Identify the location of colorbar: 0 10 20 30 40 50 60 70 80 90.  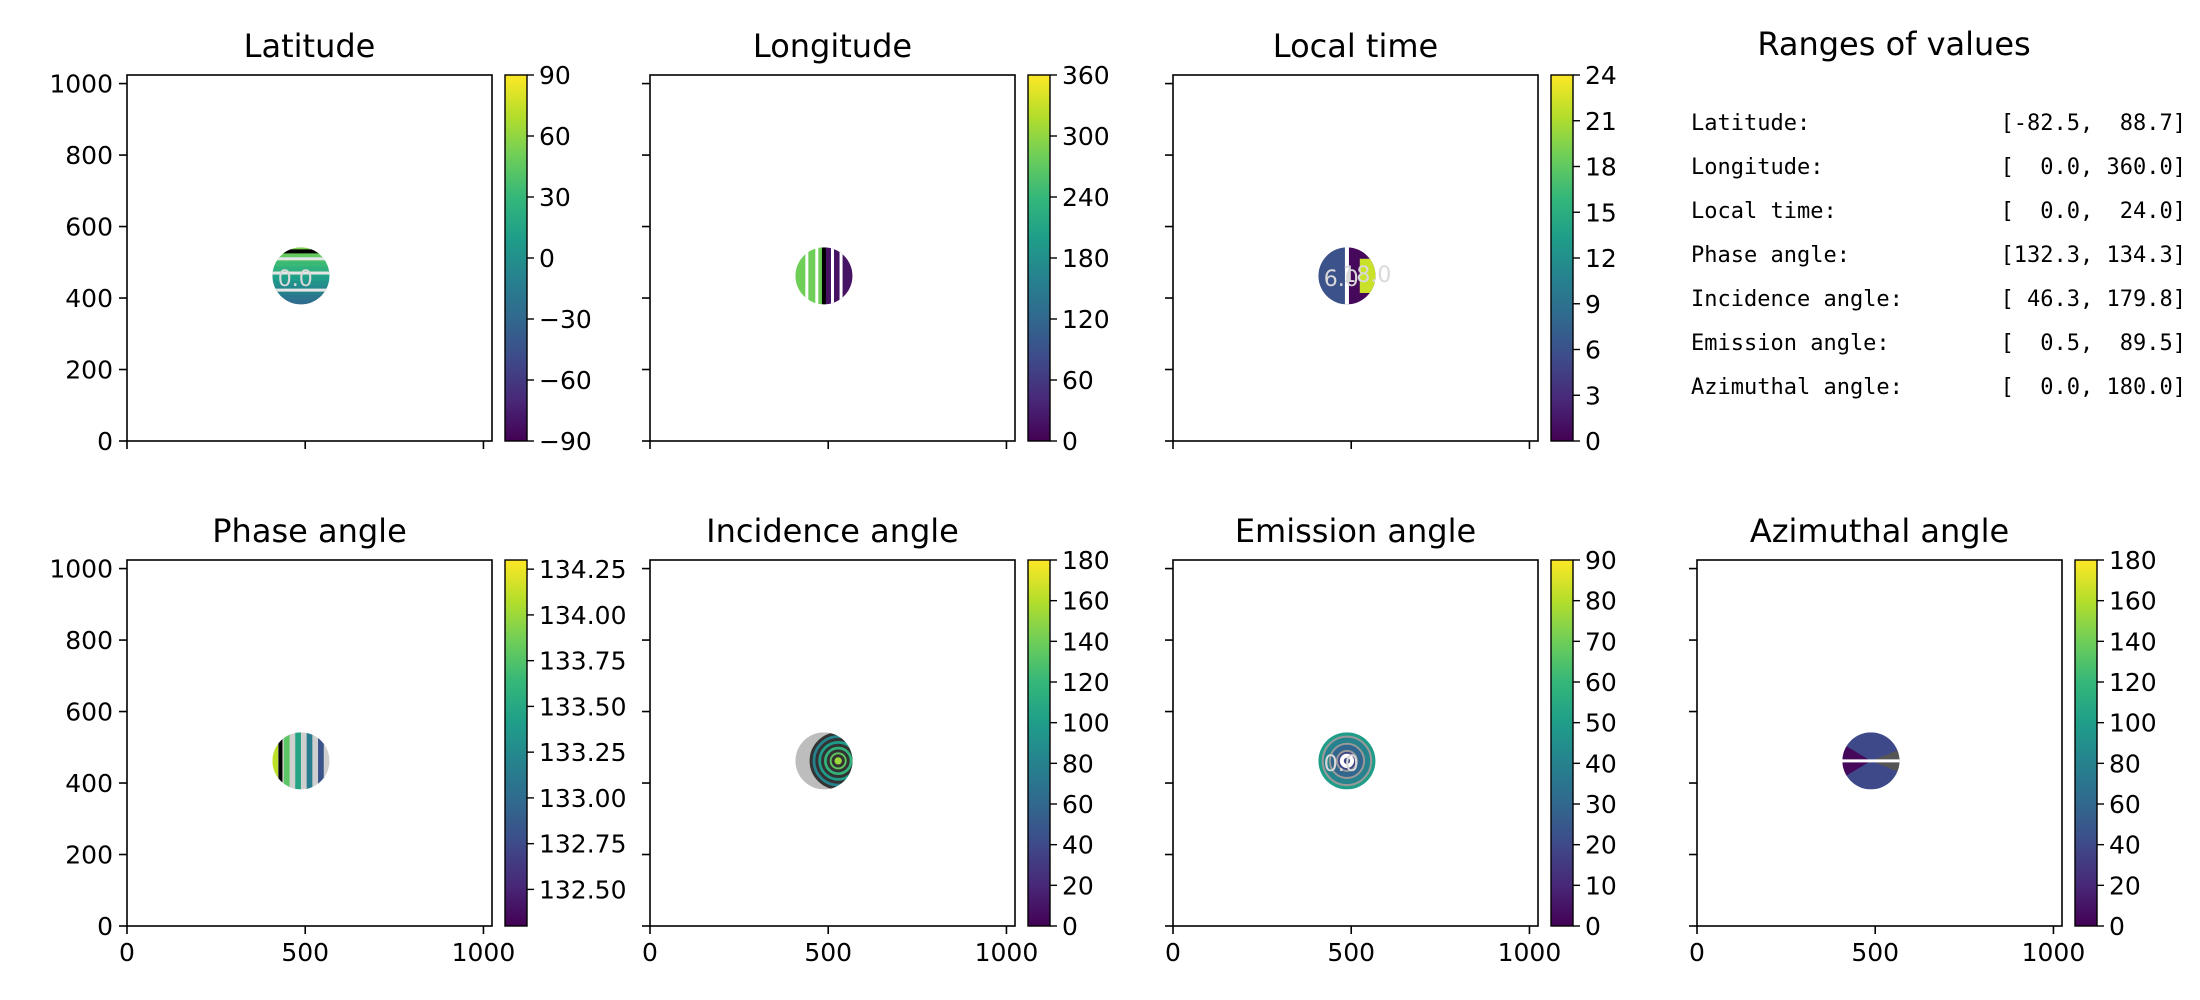
(1583, 743).